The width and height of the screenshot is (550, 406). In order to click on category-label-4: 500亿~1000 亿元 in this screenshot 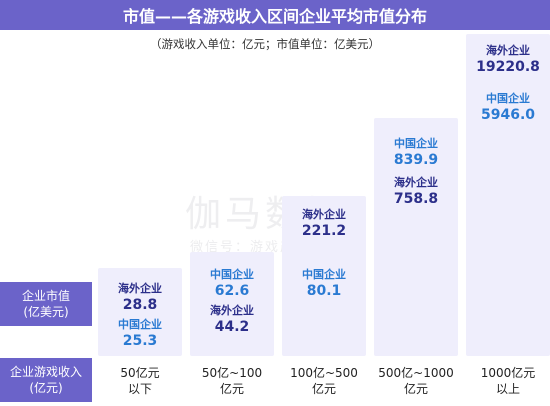, I will do `click(416, 381)`.